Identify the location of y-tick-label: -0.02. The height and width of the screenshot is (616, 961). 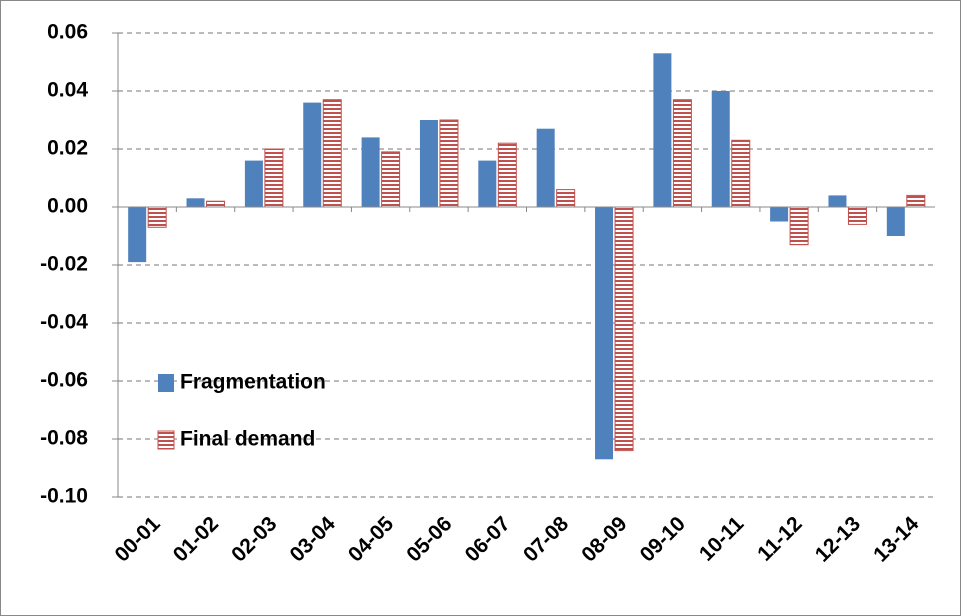
(64, 264).